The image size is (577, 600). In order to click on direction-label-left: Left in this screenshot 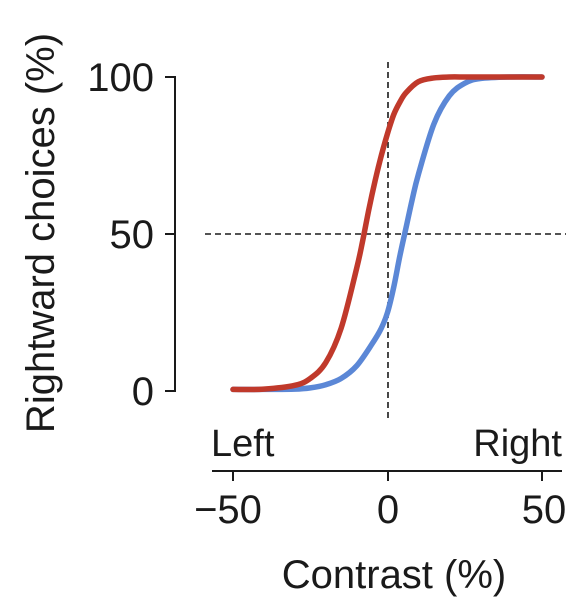, I will do `click(243, 444)`.